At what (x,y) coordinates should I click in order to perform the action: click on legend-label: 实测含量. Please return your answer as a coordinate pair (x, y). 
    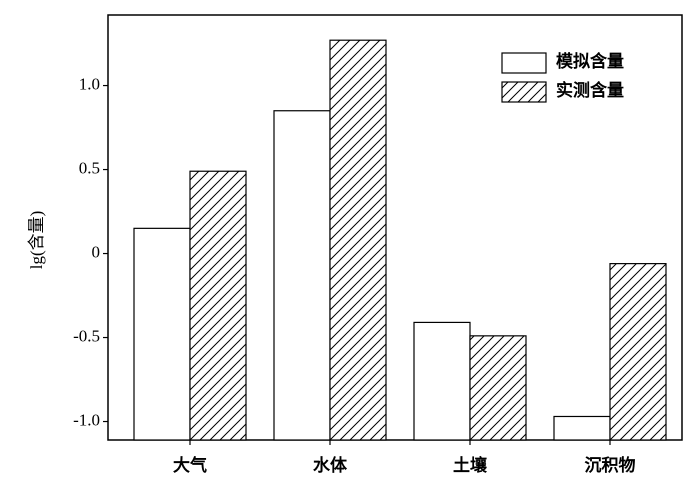
    Looking at the image, I should click on (590, 90).